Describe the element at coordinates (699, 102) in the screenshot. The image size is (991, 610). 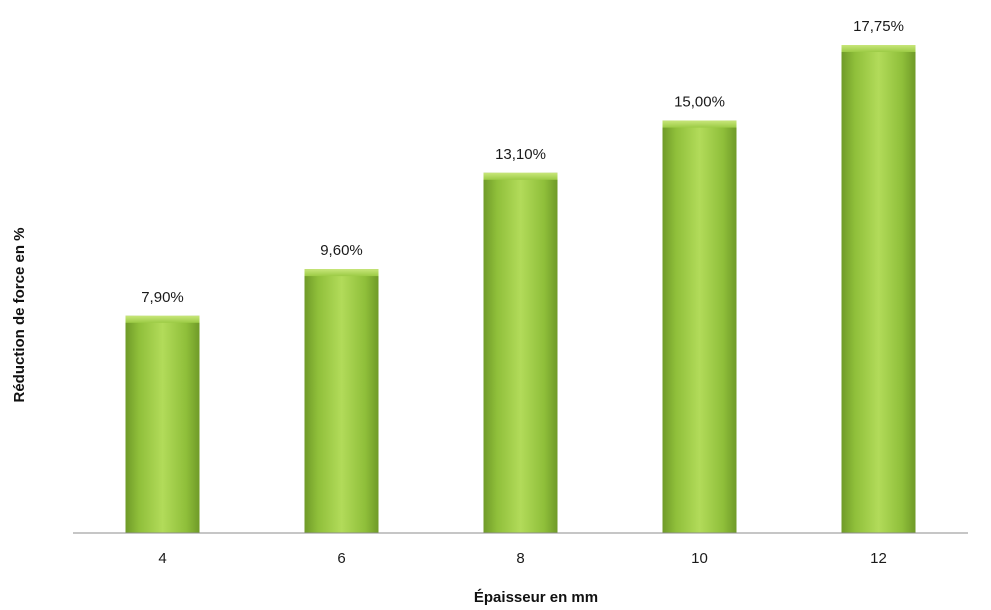
I see `data-label-10: 15,00%` at that location.